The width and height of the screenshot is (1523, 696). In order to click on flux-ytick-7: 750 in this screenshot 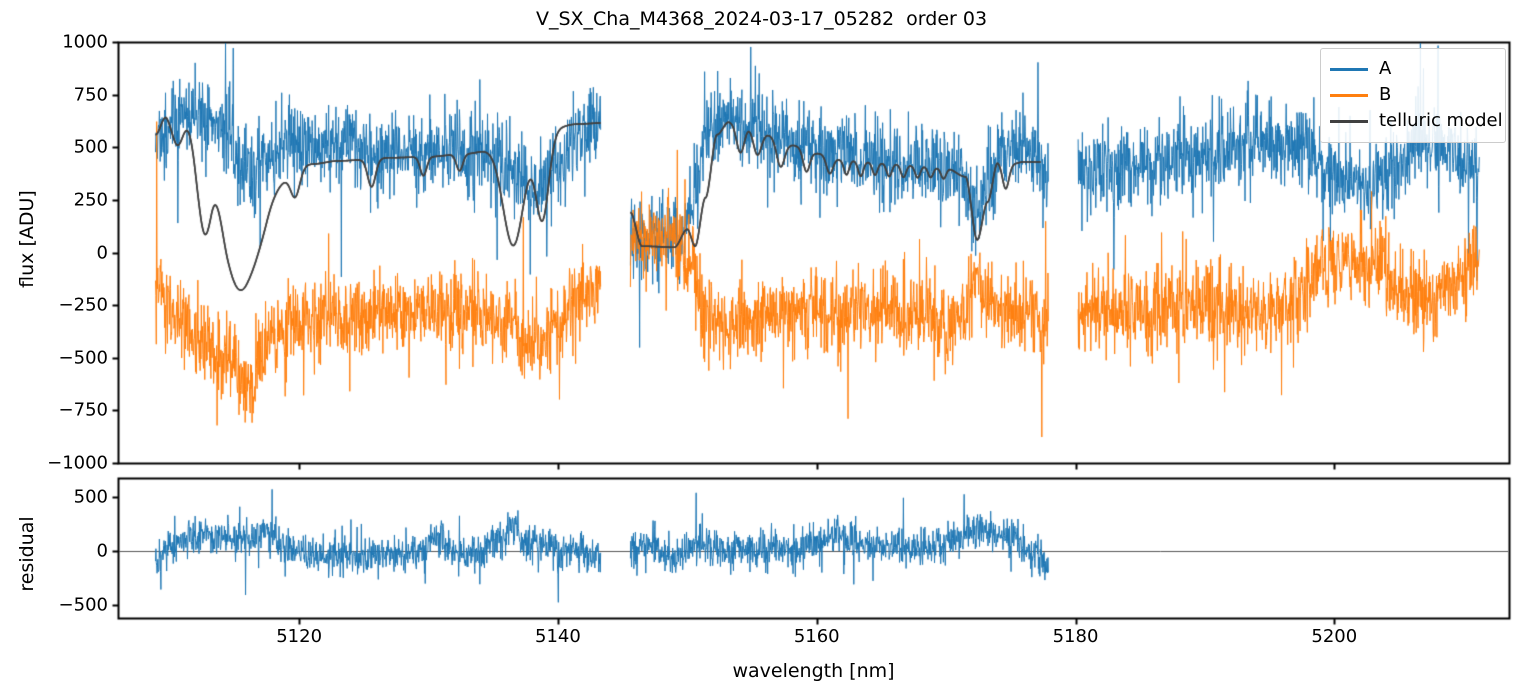, I will do `click(90, 95)`.